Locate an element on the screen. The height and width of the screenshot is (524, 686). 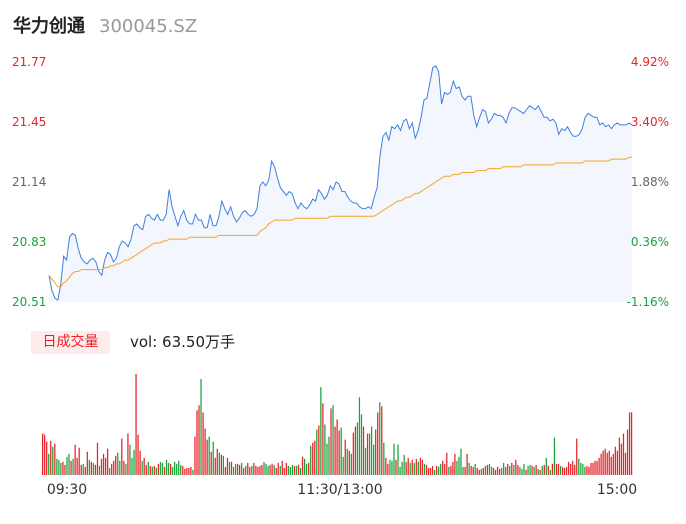
y-tick-left: 21.77 is located at coordinates (29, 62).